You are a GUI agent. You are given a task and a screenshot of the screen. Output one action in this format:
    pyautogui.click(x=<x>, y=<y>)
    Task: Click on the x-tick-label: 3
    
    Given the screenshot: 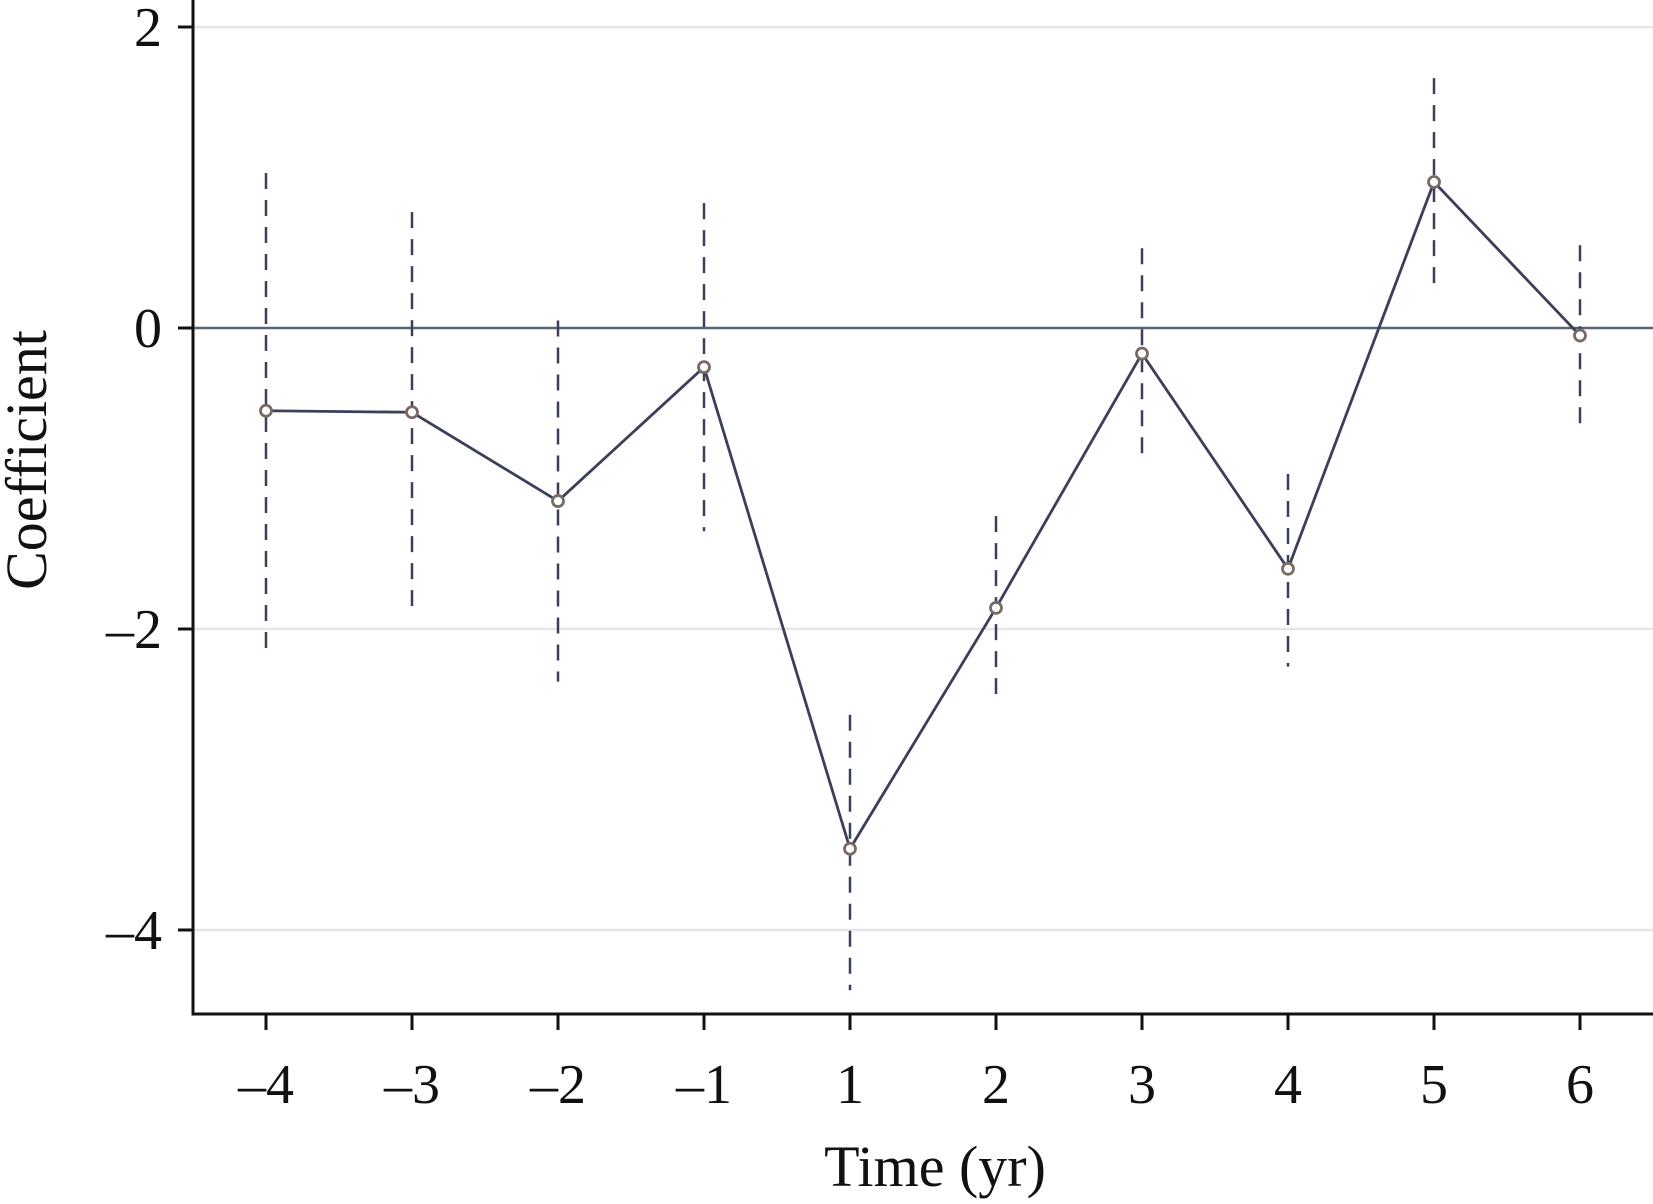 What is the action you would take?
    pyautogui.click(x=1142, y=1085)
    